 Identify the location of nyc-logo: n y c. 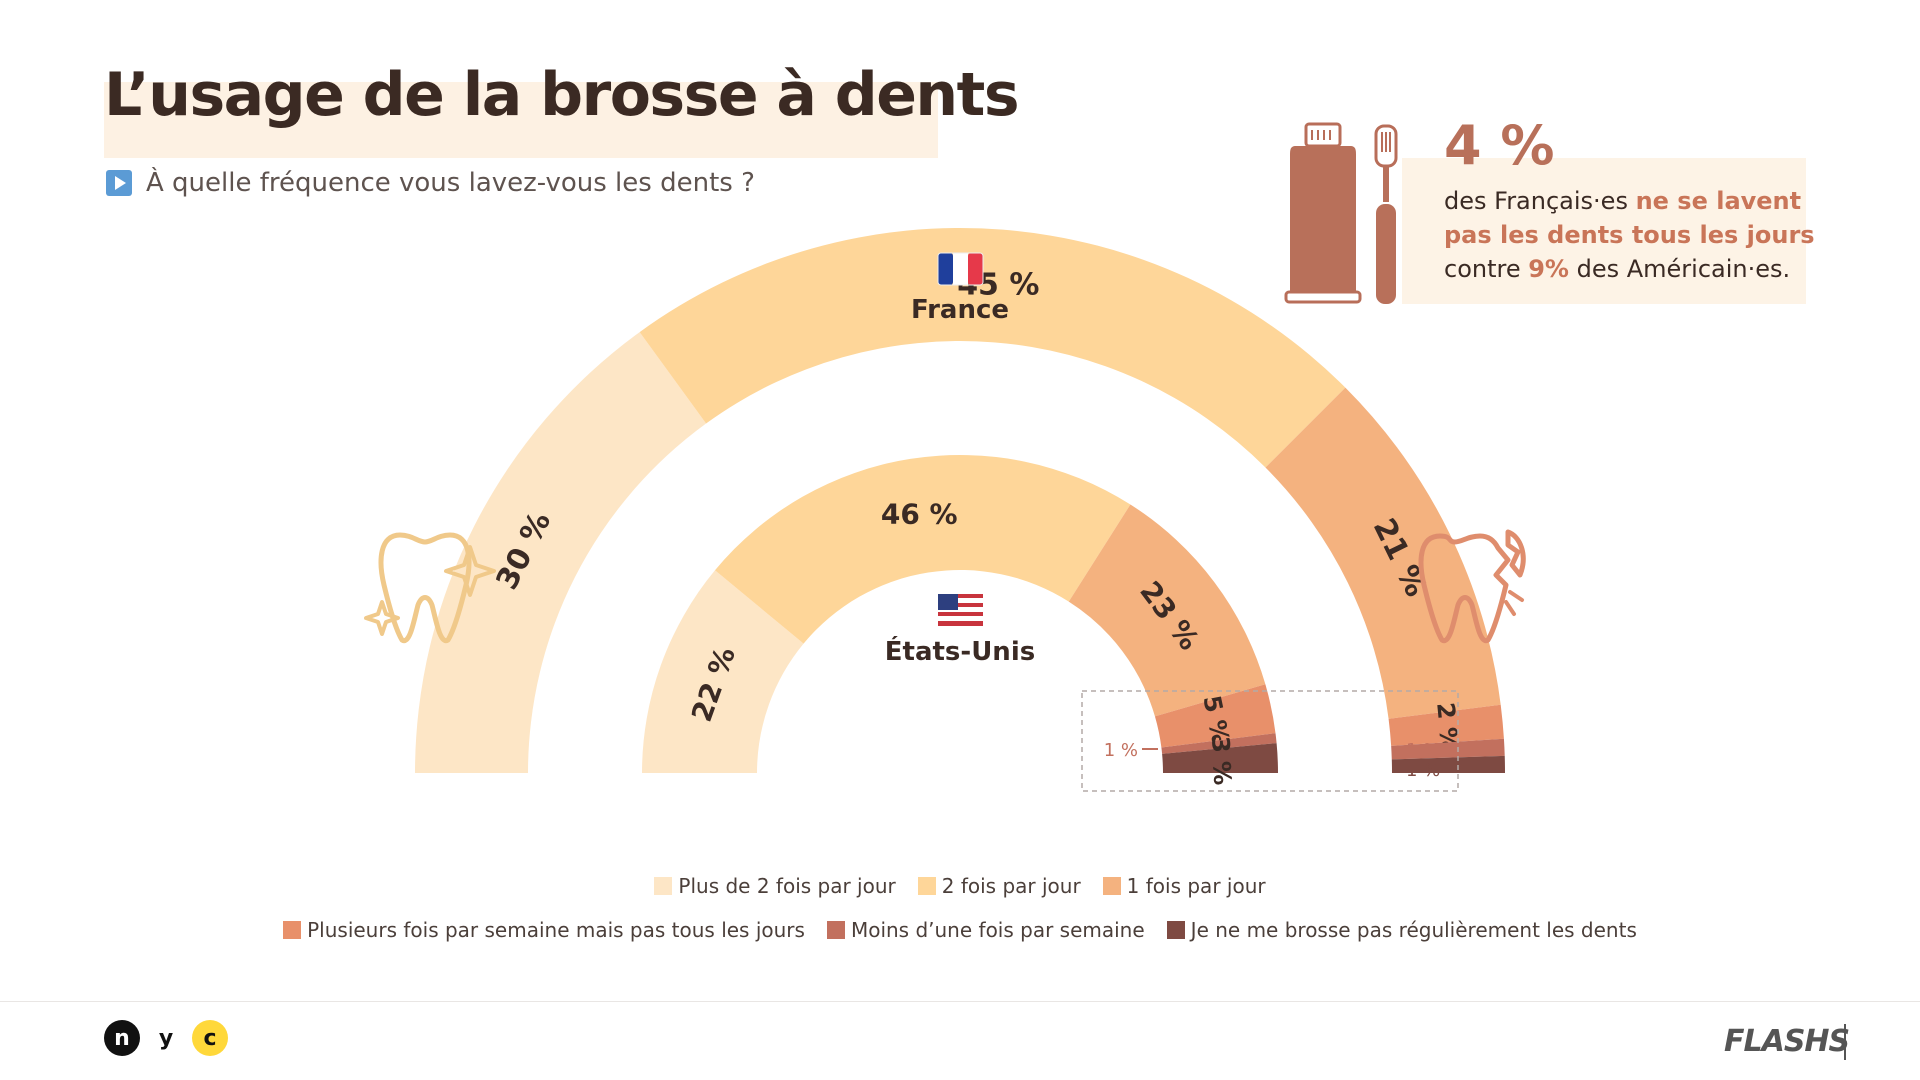
(166, 1038).